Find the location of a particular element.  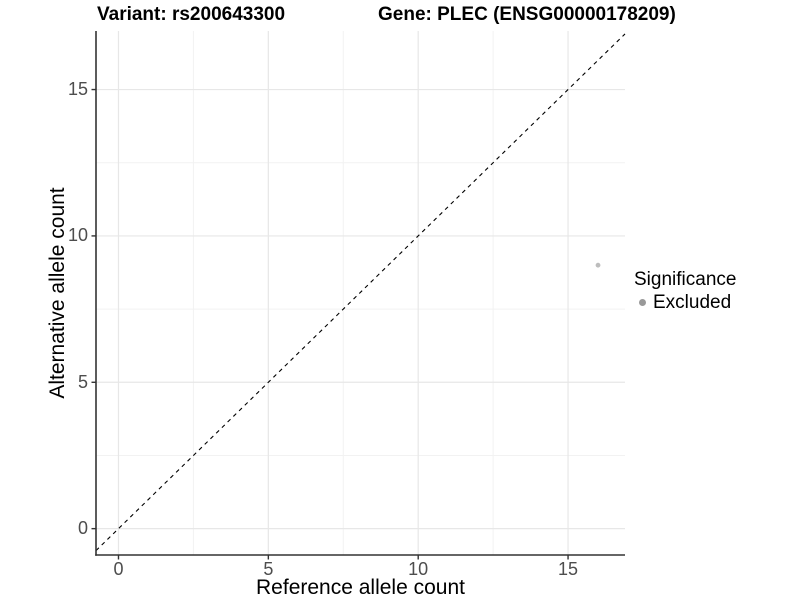

plot-title-variant: Variant: rs200643300 is located at coordinates (191, 14).